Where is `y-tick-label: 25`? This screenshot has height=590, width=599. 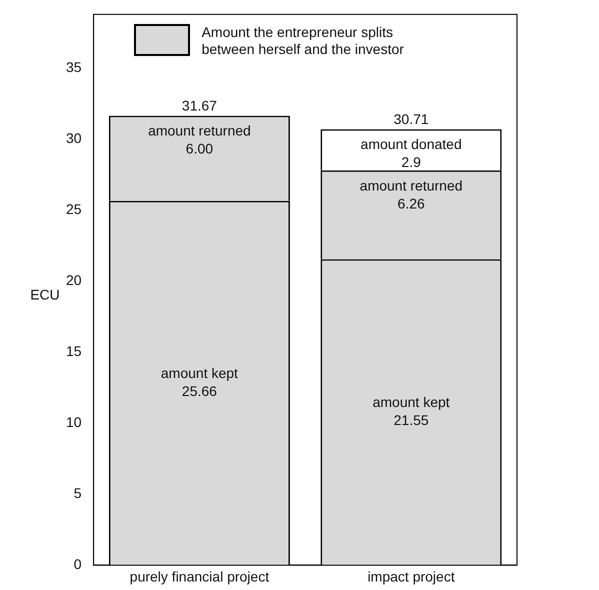 y-tick-label: 25 is located at coordinates (74, 209).